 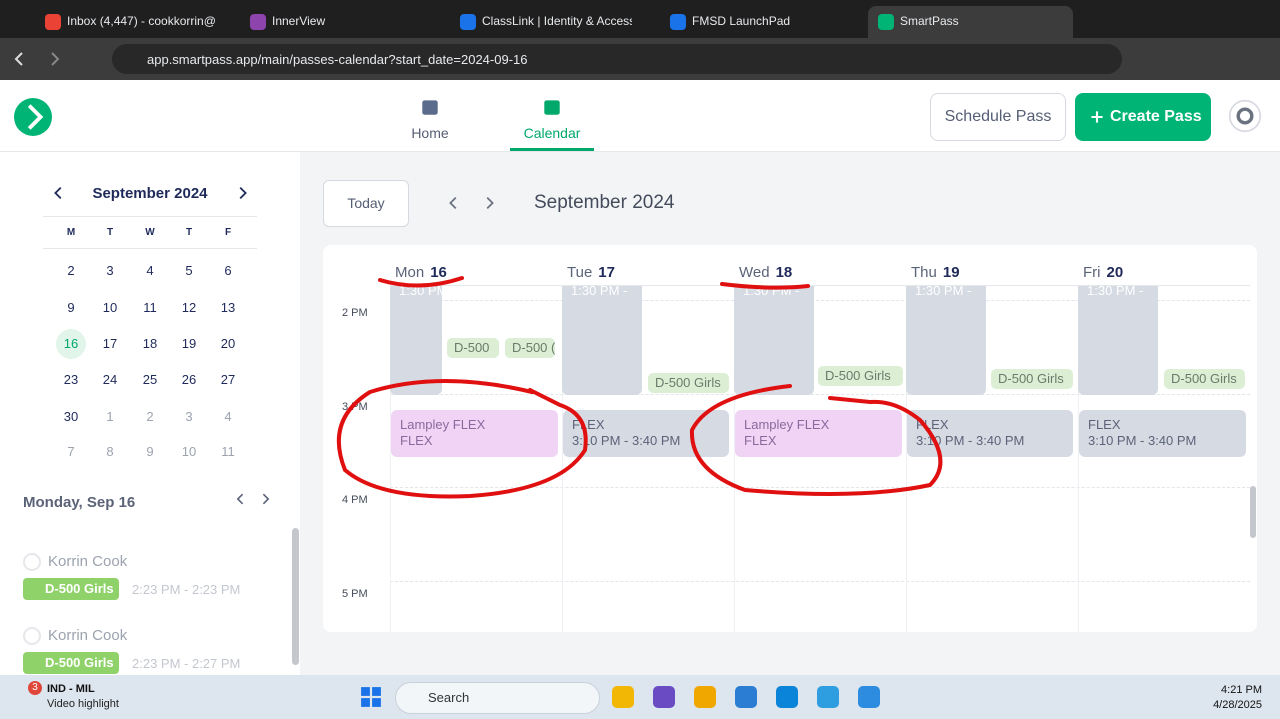 I want to click on day-name: Fri, so click(x=1092, y=272).